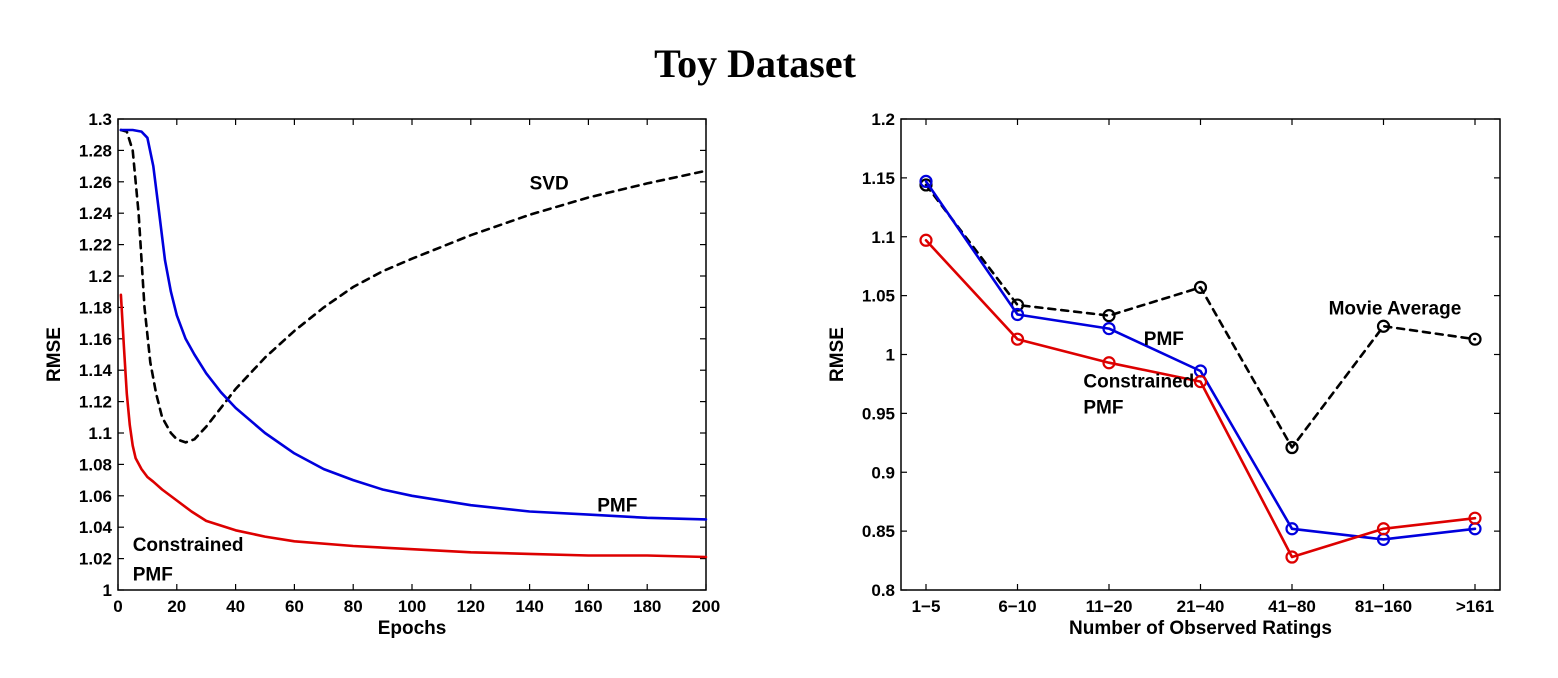 The width and height of the screenshot is (1558, 678). What do you see at coordinates (412, 628) in the screenshot?
I see `x-axis-label: Epochs` at bounding box center [412, 628].